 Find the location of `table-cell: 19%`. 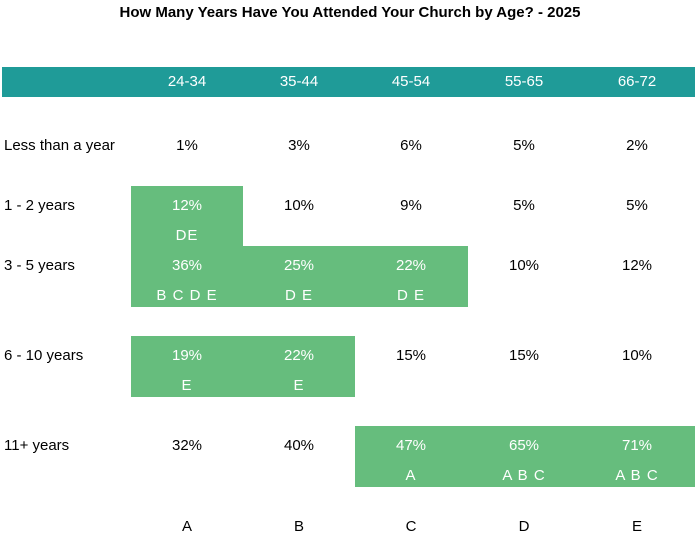

table-cell: 19% is located at coordinates (187, 355).